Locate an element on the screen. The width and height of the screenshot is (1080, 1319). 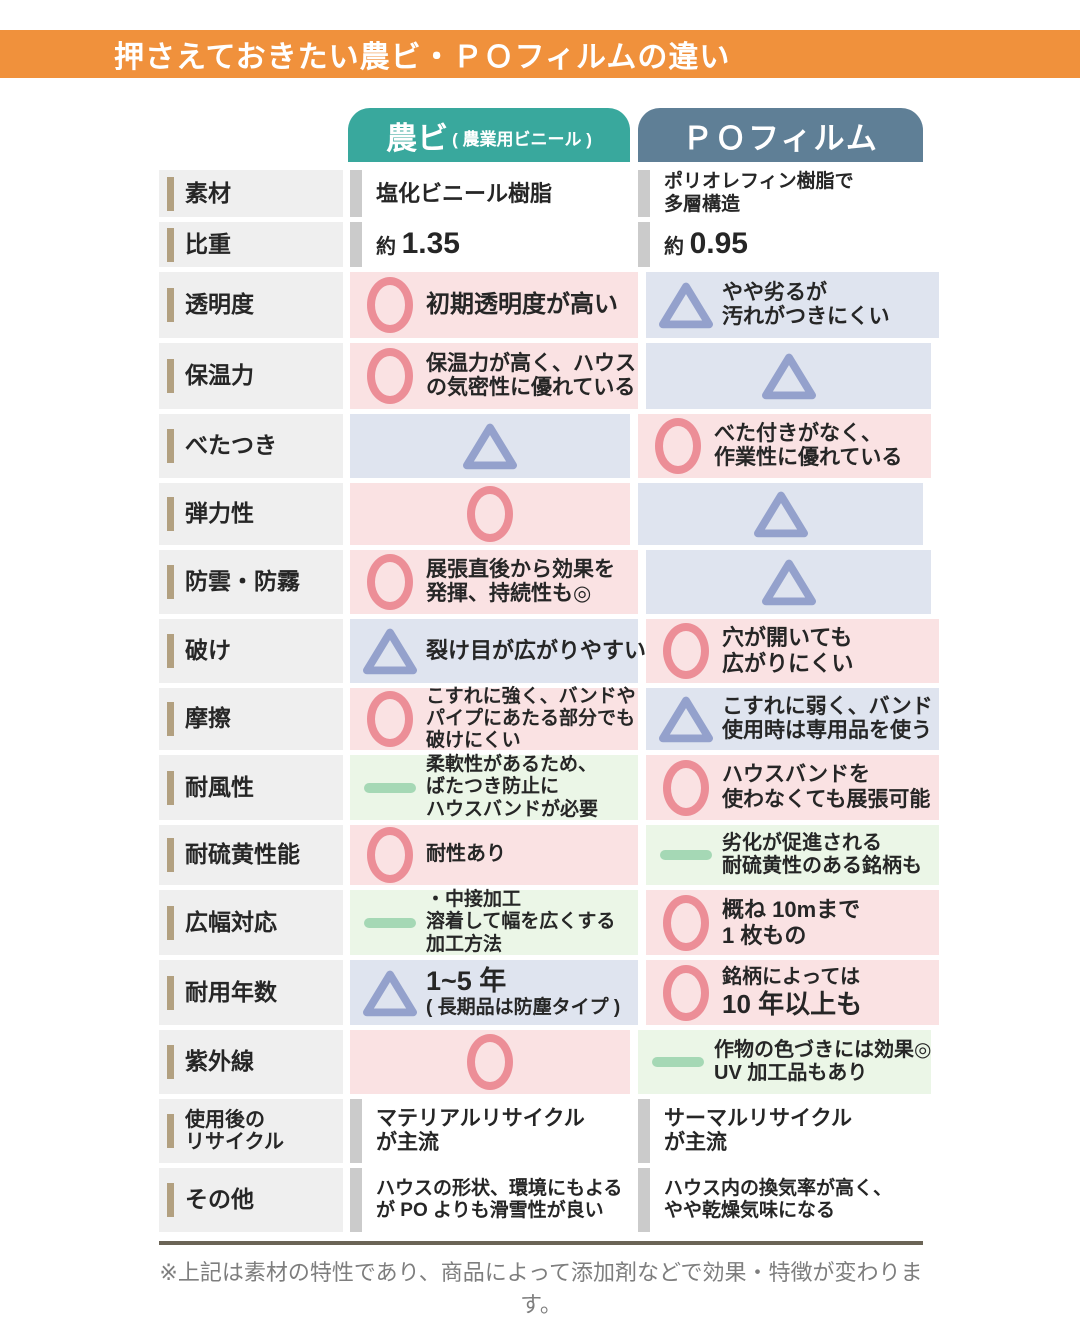
noubi-cell: 約 1.35 is located at coordinates (490, 244).